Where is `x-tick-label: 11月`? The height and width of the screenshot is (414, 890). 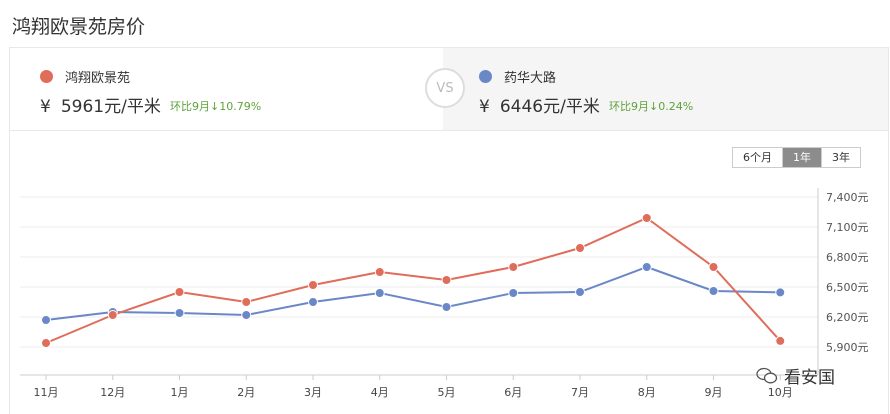 x-tick-label: 11月 is located at coordinates (46, 392).